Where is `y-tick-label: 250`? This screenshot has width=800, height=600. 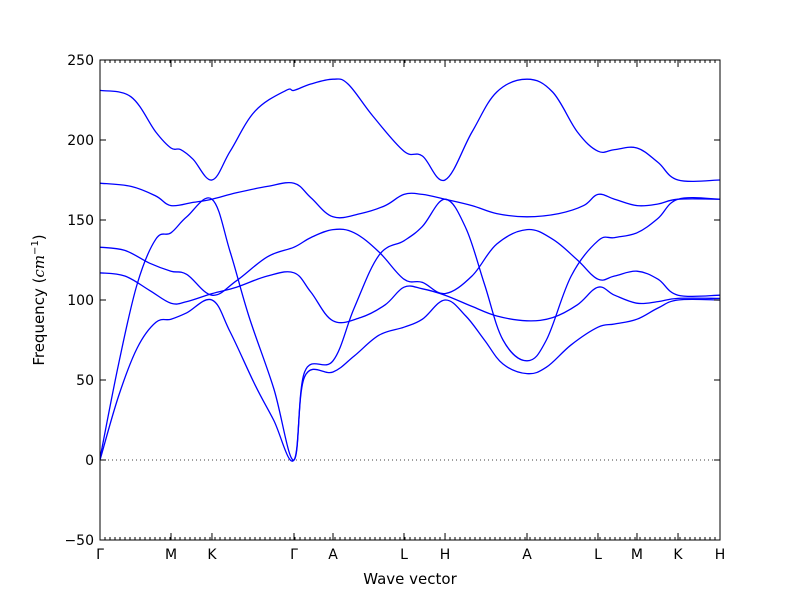 y-tick-label: 250 is located at coordinates (80, 61).